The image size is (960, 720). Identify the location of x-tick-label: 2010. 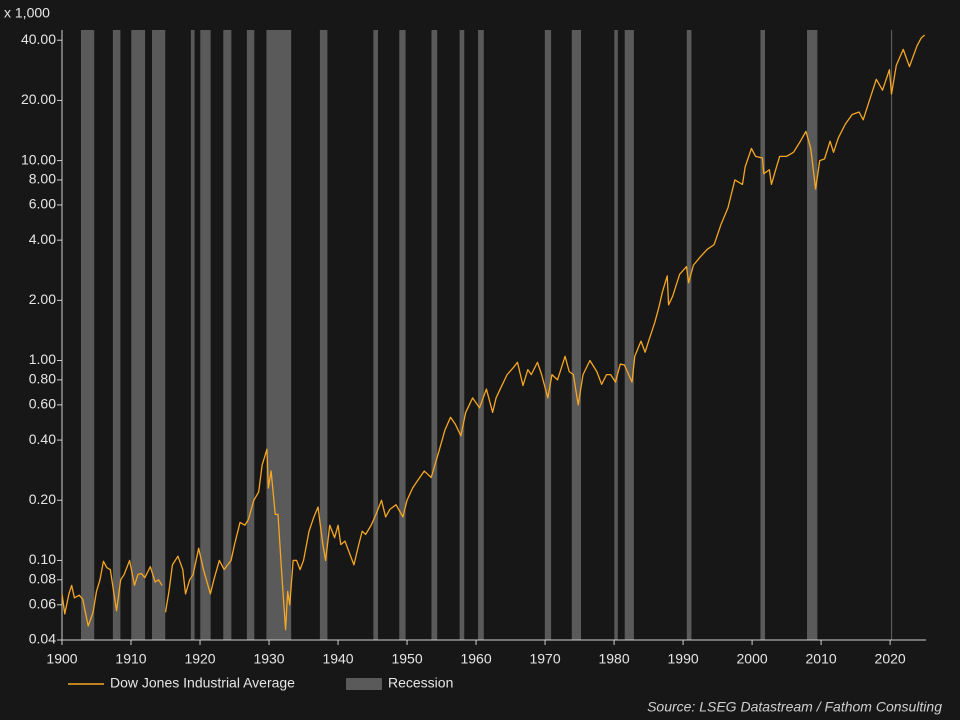
(821, 659).